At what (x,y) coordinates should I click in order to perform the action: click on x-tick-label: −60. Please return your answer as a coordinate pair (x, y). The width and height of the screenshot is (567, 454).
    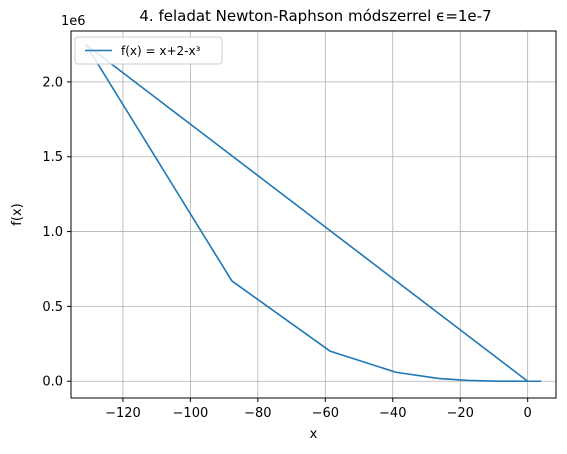
    Looking at the image, I should click on (325, 413).